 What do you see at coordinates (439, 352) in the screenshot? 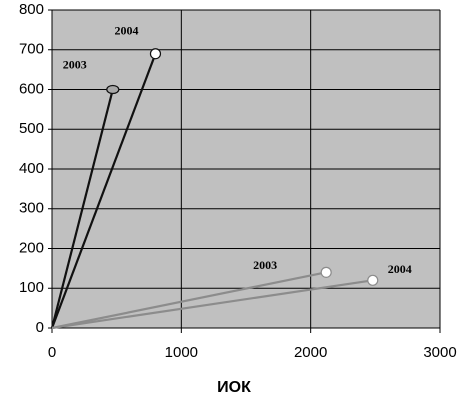
I see `x-tick-label: 3000` at bounding box center [439, 352].